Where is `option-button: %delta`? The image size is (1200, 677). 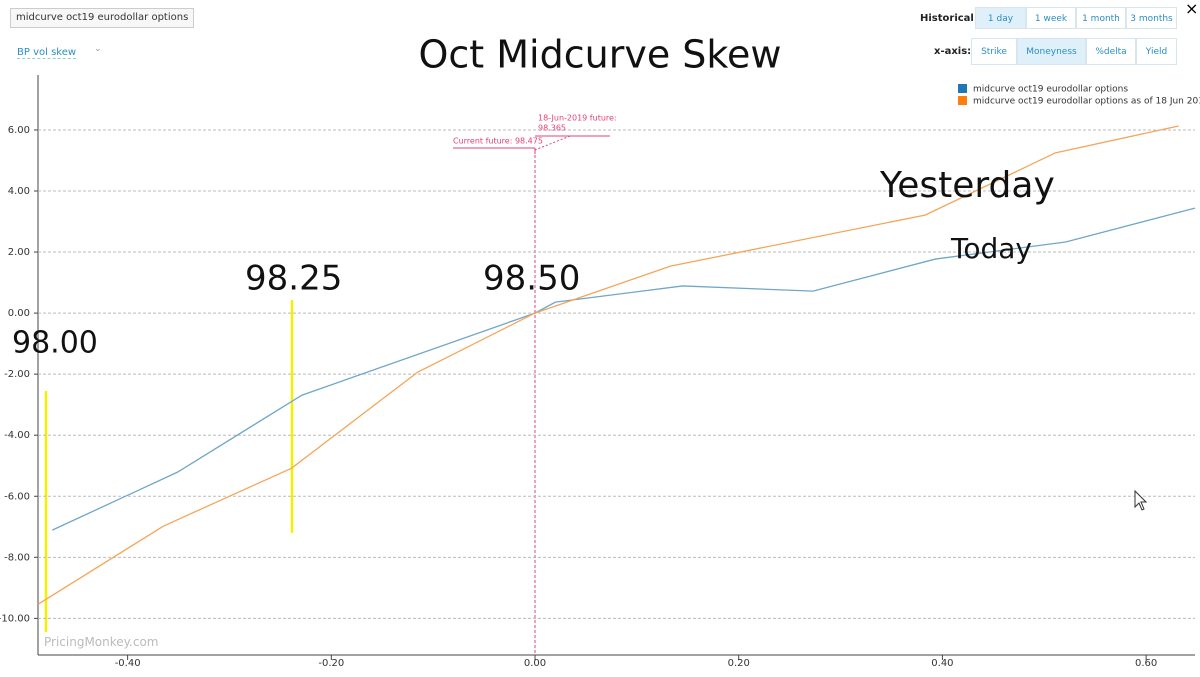 option-button: %delta is located at coordinates (1111, 51).